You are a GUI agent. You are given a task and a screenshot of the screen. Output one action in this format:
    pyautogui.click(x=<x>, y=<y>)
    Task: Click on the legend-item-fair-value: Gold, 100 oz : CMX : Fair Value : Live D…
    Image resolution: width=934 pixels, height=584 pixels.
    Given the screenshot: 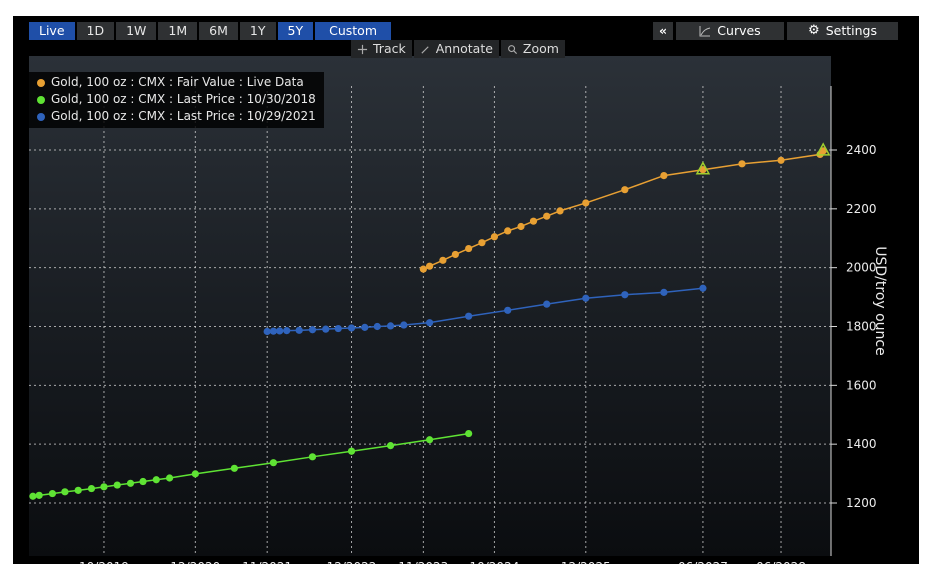 What is the action you would take?
    pyautogui.click(x=176, y=82)
    